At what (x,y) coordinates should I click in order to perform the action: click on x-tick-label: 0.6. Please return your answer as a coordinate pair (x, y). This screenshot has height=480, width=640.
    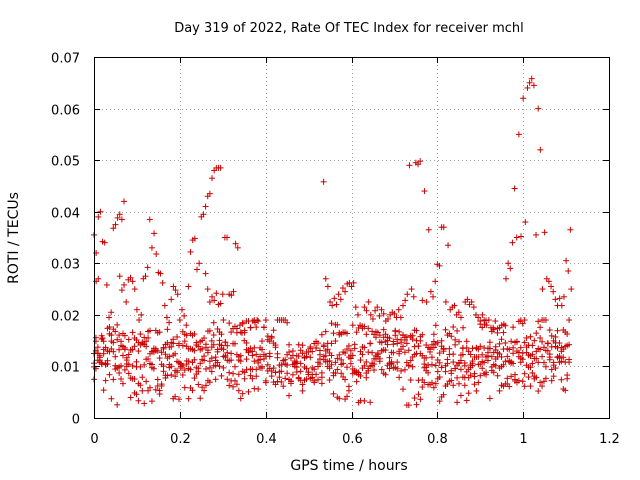
    Looking at the image, I should click on (352, 439).